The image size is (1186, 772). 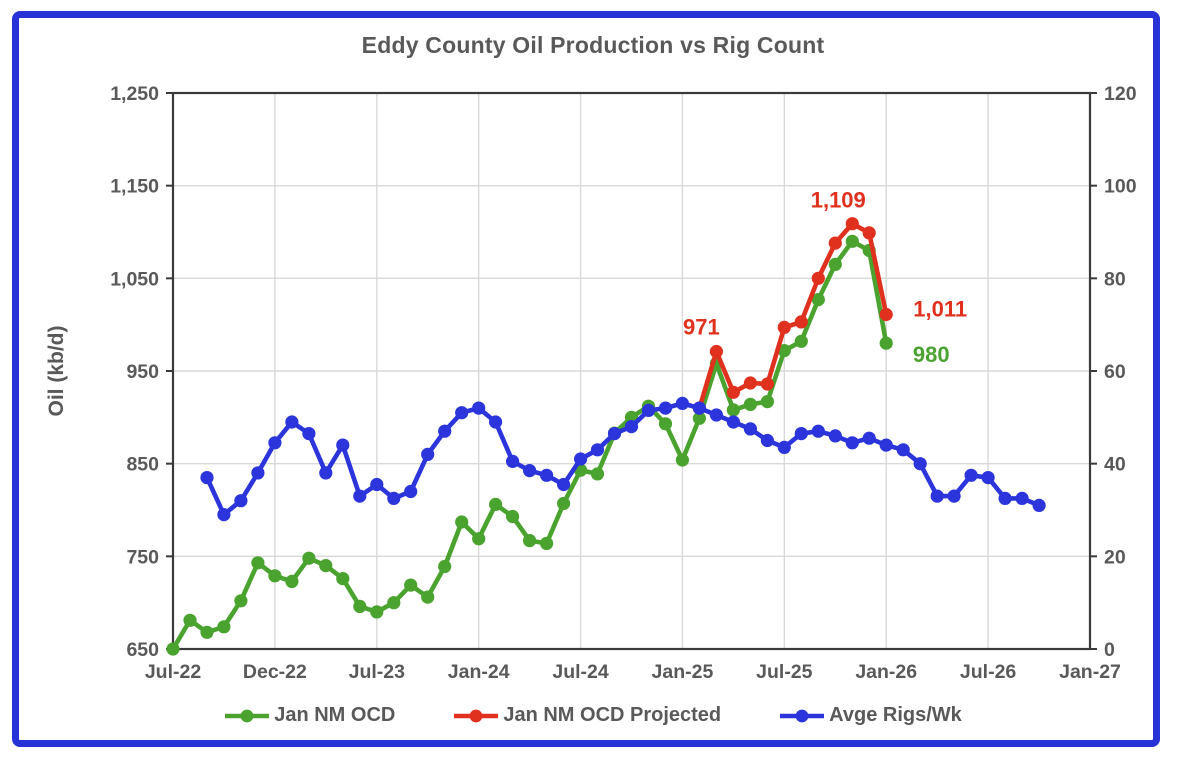 What do you see at coordinates (134, 187) in the screenshot?
I see `left-axis-tick-label: 1,150` at bounding box center [134, 187].